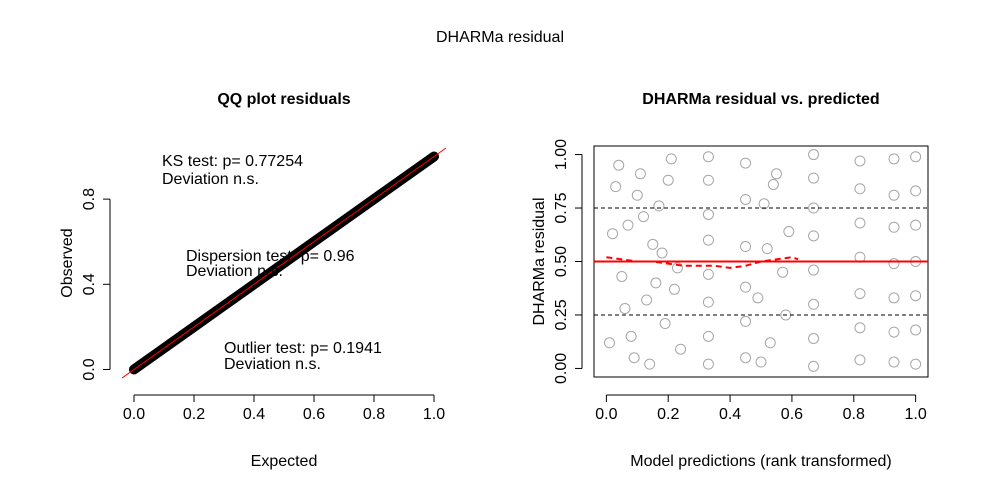 This screenshot has height=500, width=1000. Describe the element at coordinates (561, 154) in the screenshot. I see `y-tick-label: 1.00` at that location.